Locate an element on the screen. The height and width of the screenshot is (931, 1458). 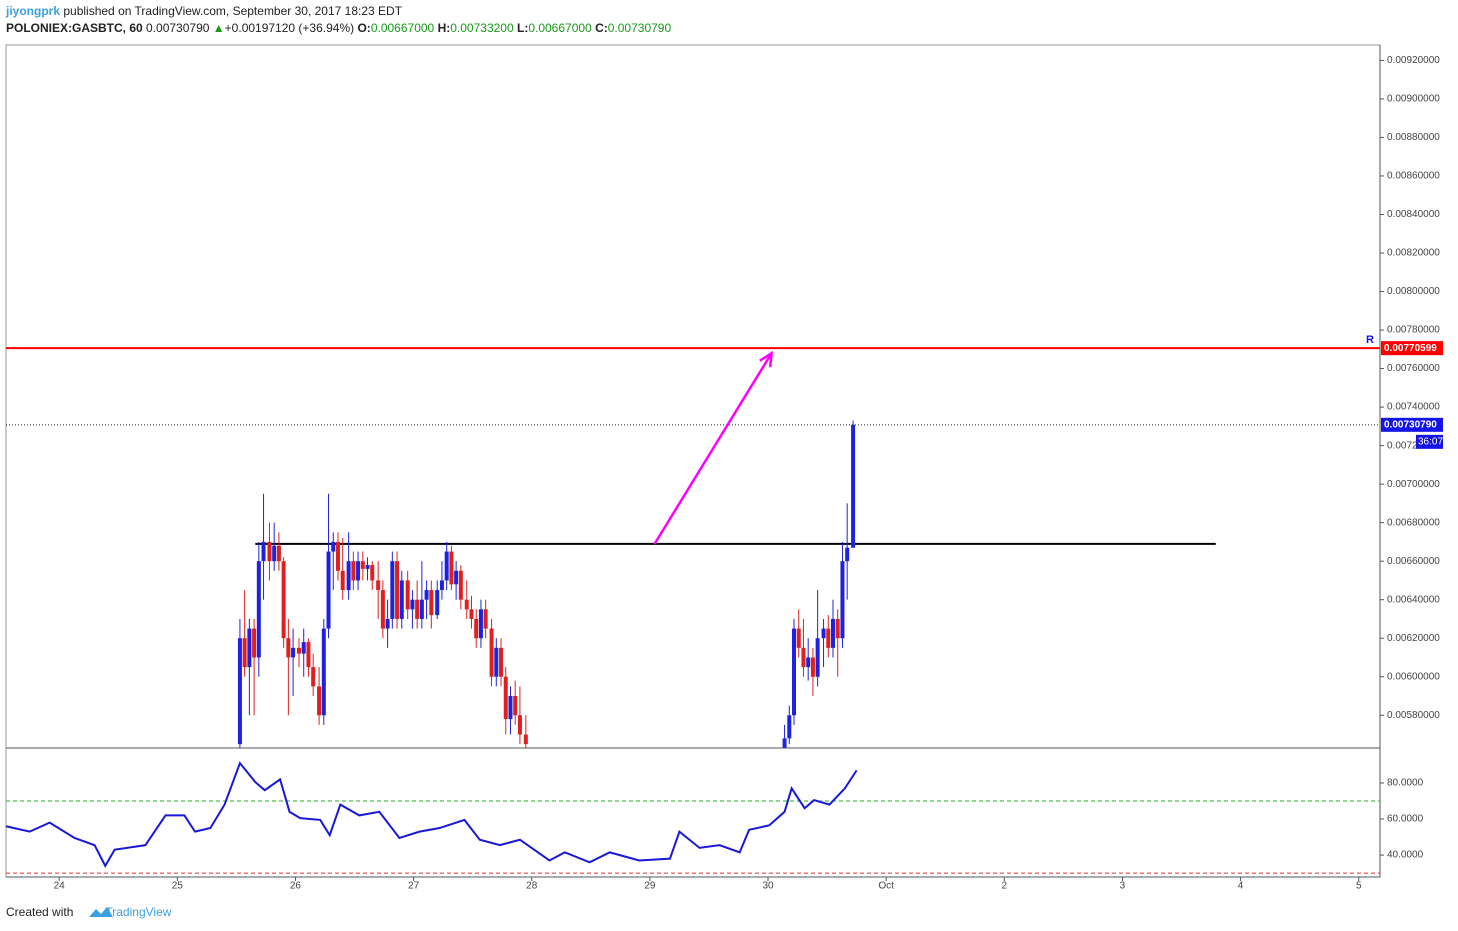
rsi-tick-label: 80.0000 is located at coordinates (1405, 783).